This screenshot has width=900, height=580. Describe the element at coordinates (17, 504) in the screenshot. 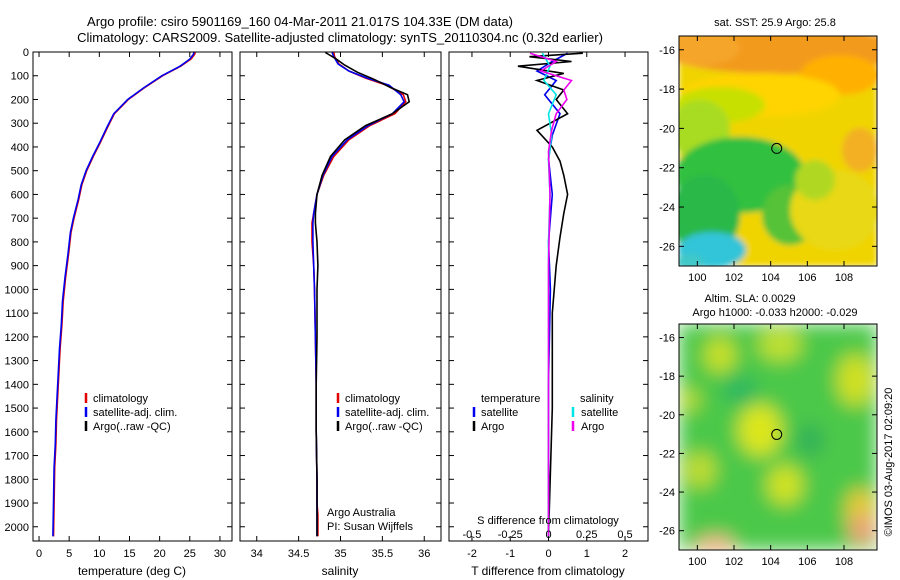

I see `temperature-ytick-label: 1900` at that location.